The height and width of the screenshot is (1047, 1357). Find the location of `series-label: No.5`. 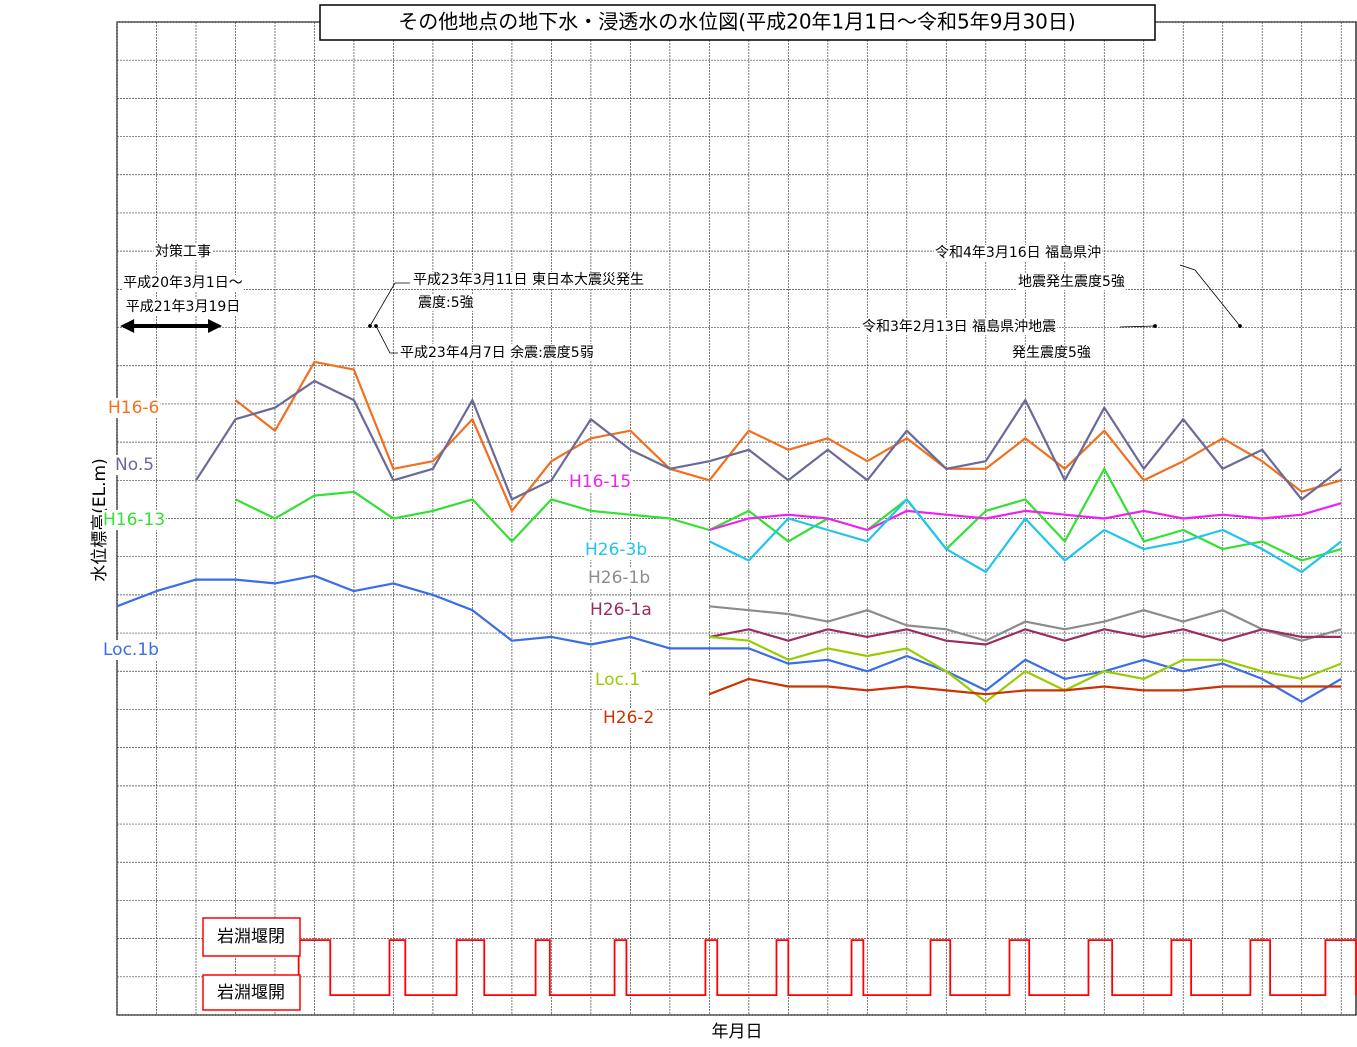

series-label: No.5 is located at coordinates (134, 465).